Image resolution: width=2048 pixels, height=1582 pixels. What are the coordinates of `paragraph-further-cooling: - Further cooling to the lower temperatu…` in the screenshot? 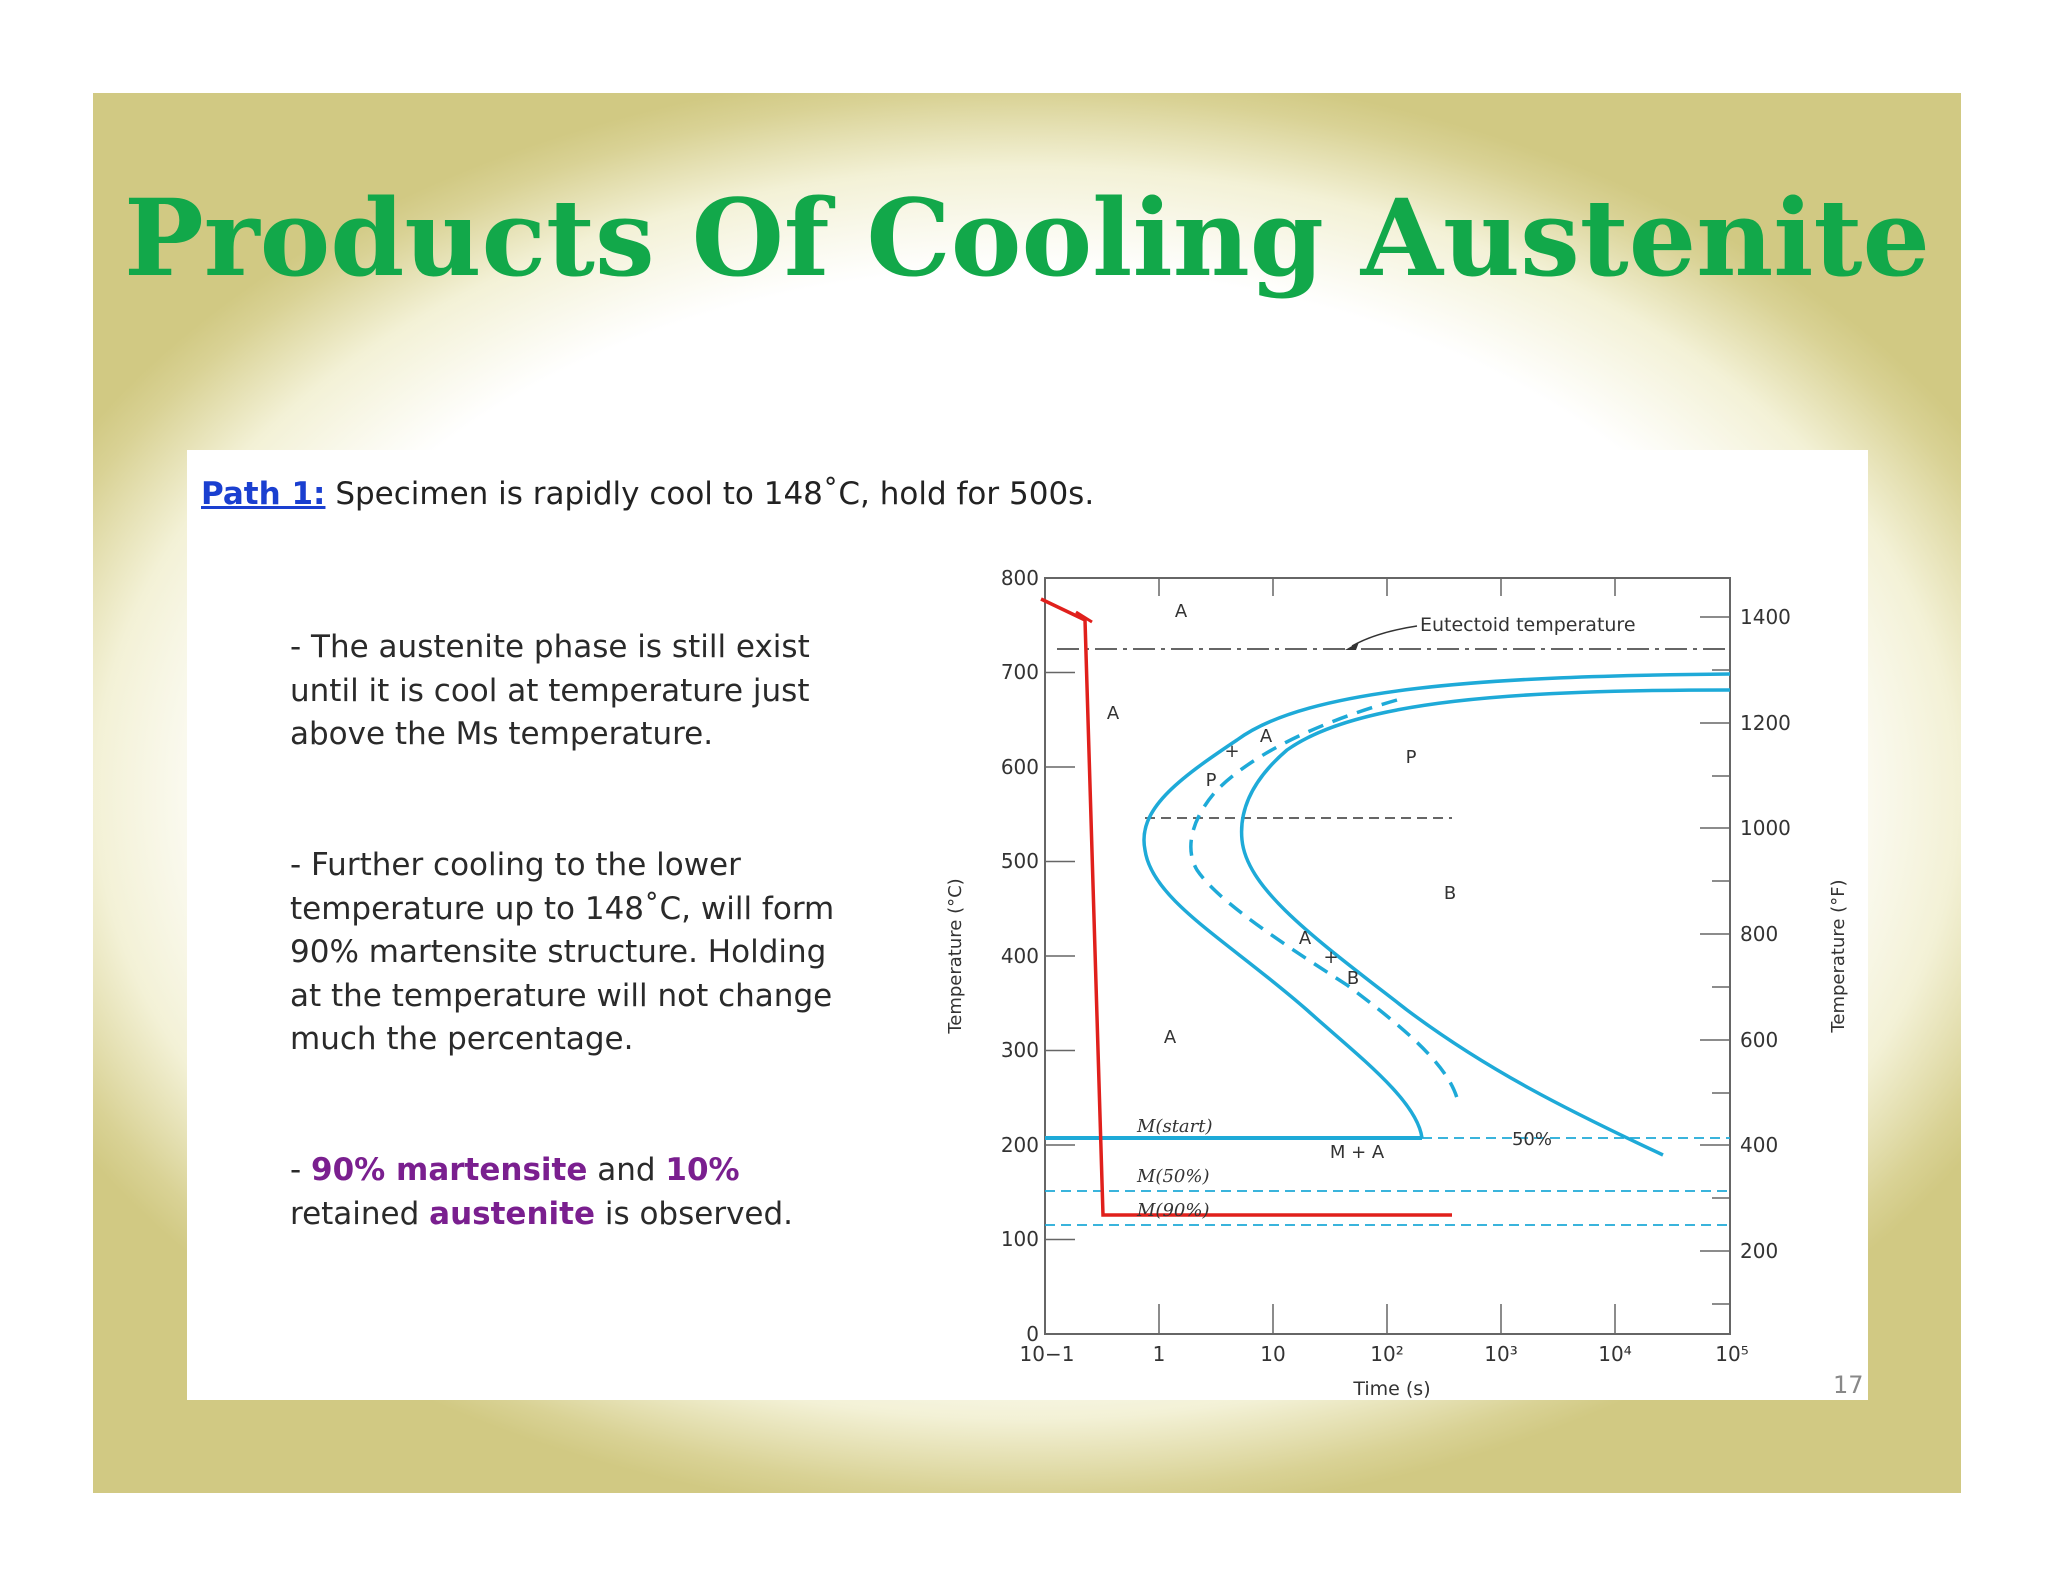 It's located at (562, 952).